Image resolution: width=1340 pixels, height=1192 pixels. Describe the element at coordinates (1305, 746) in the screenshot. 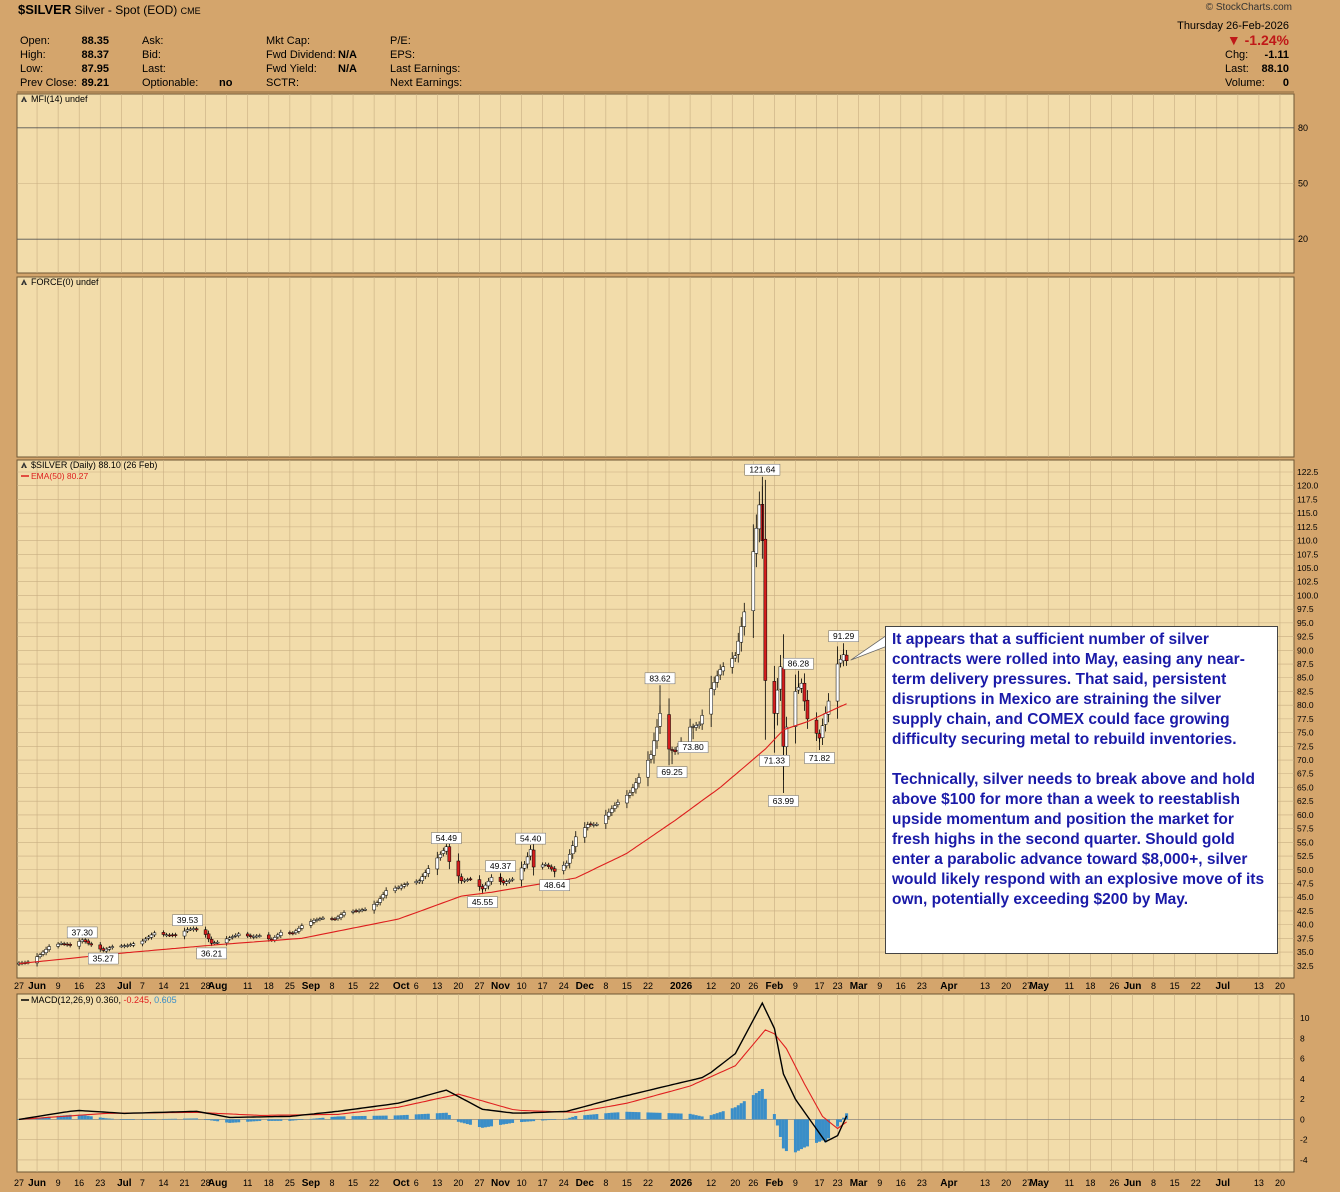

I see `price-tick-label: 72.5` at that location.